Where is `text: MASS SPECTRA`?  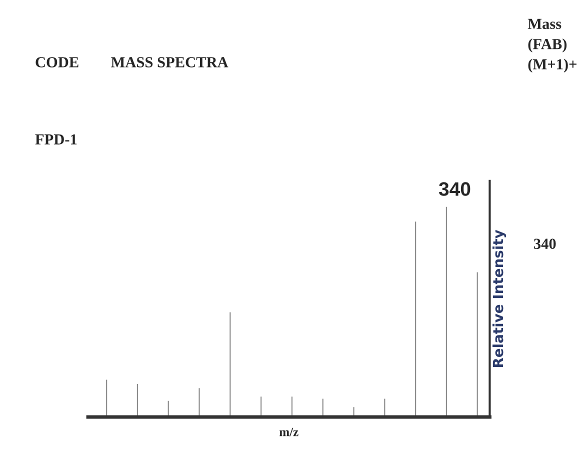
text: MASS SPECTRA is located at coordinates (169, 62).